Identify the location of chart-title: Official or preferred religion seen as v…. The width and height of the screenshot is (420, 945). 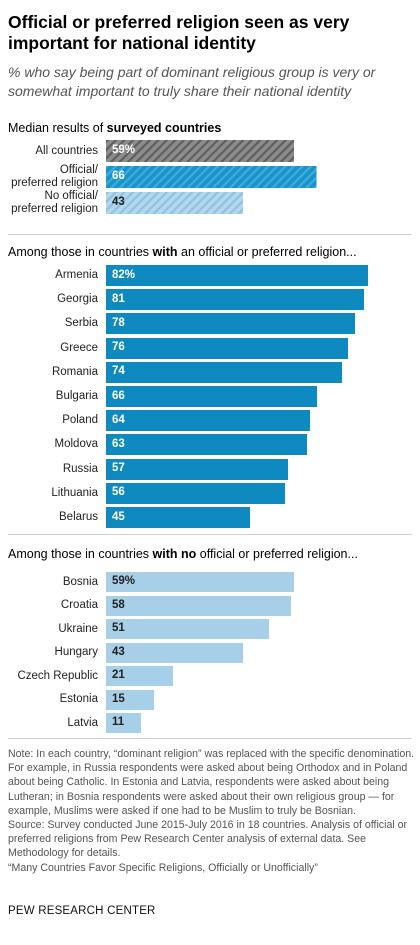
(179, 32).